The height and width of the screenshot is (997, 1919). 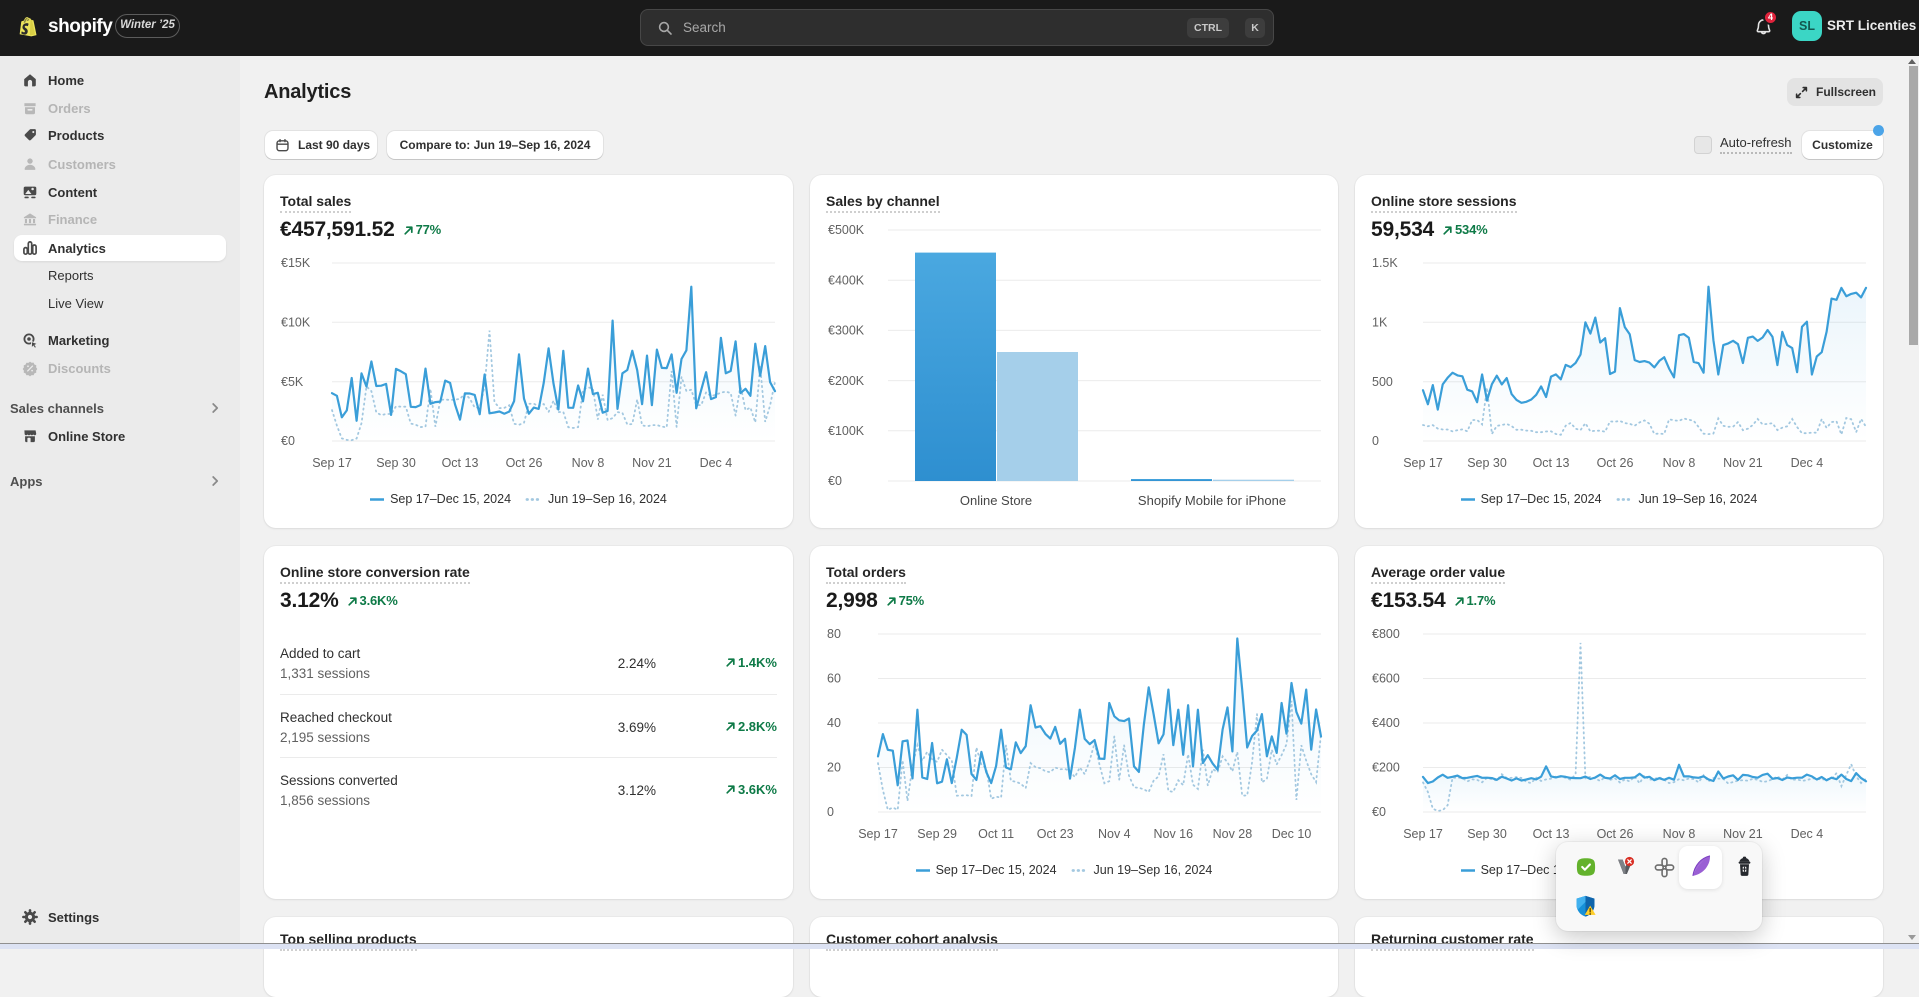 I want to click on svg-text: €200K, so click(x=846, y=381).